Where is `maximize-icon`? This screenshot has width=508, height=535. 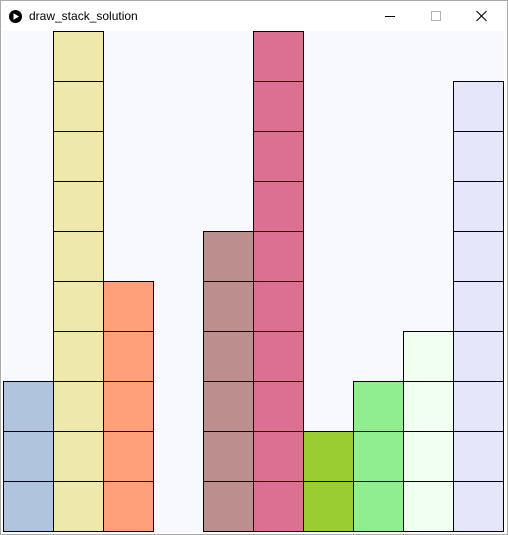 maximize-icon is located at coordinates (436, 16).